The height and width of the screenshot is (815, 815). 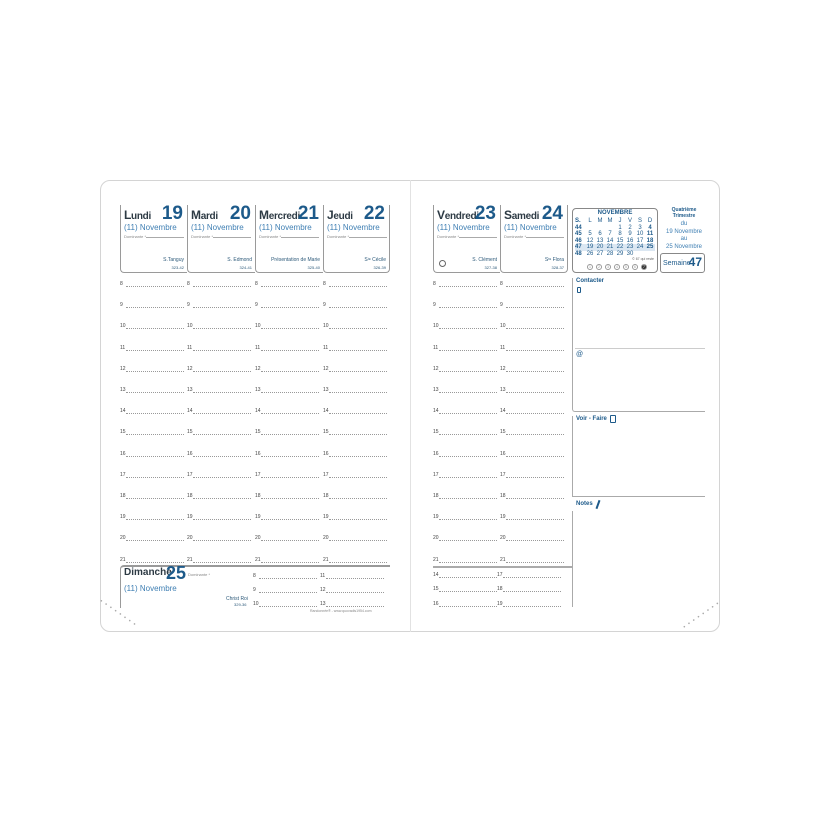 What do you see at coordinates (629, 221) in the screenshot?
I see `weekday-header: V` at bounding box center [629, 221].